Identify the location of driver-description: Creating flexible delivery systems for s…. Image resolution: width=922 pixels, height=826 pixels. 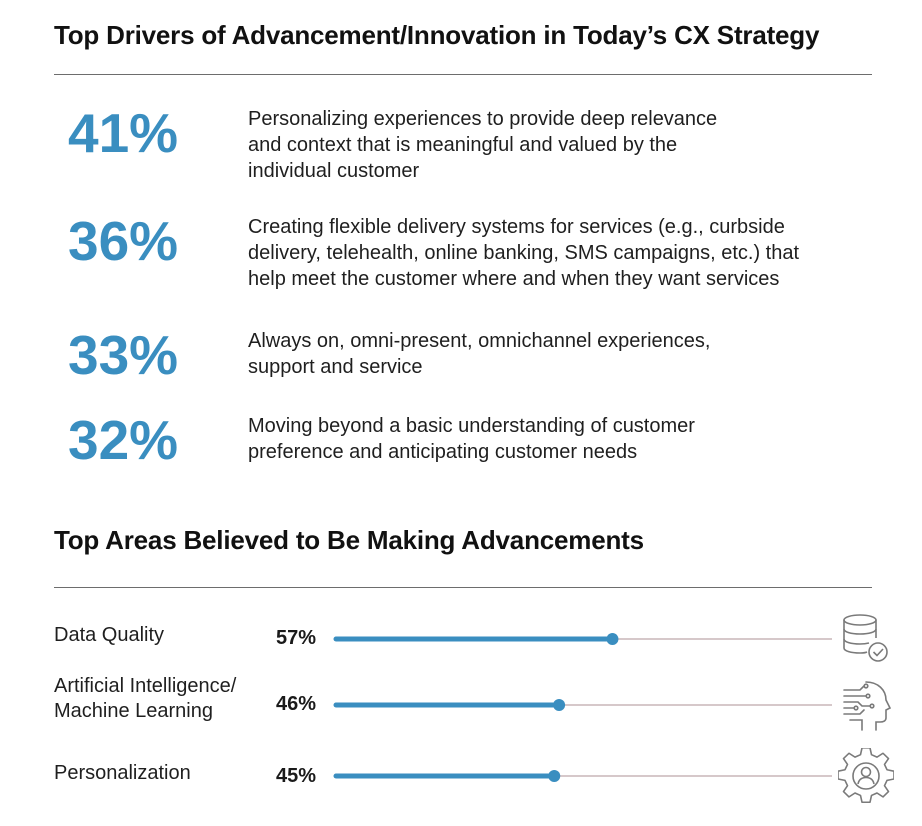
(558, 253).